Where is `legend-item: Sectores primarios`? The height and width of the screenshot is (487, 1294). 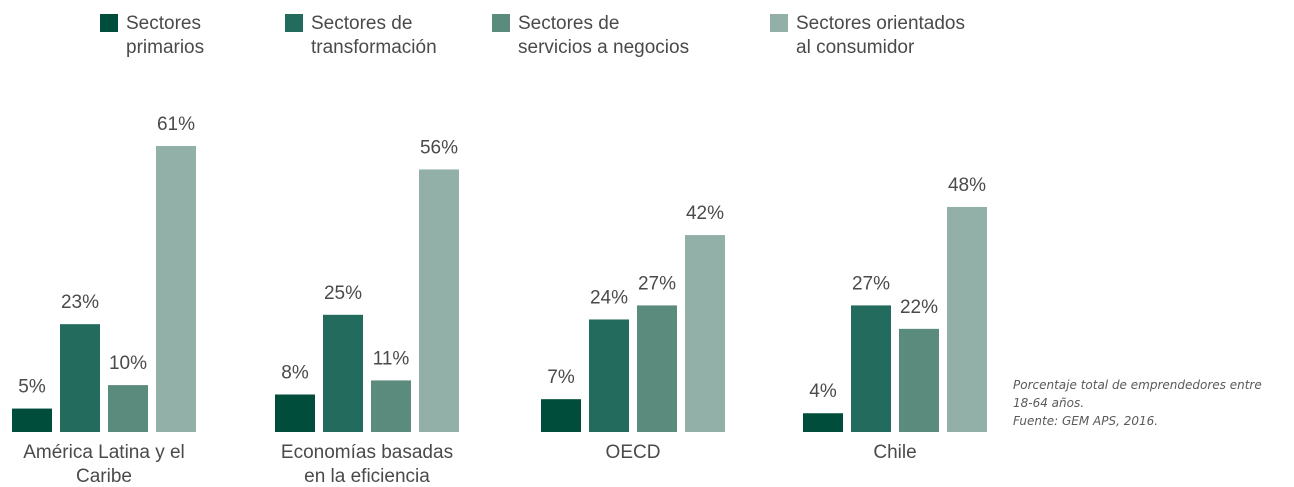 legend-item: Sectores primarios is located at coordinates (152, 35).